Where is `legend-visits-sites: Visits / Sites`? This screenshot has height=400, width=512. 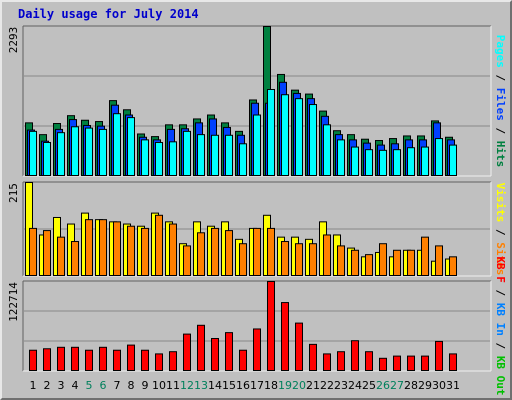 legend-visits-sites: Visits / Sites is located at coordinates (500, 229).